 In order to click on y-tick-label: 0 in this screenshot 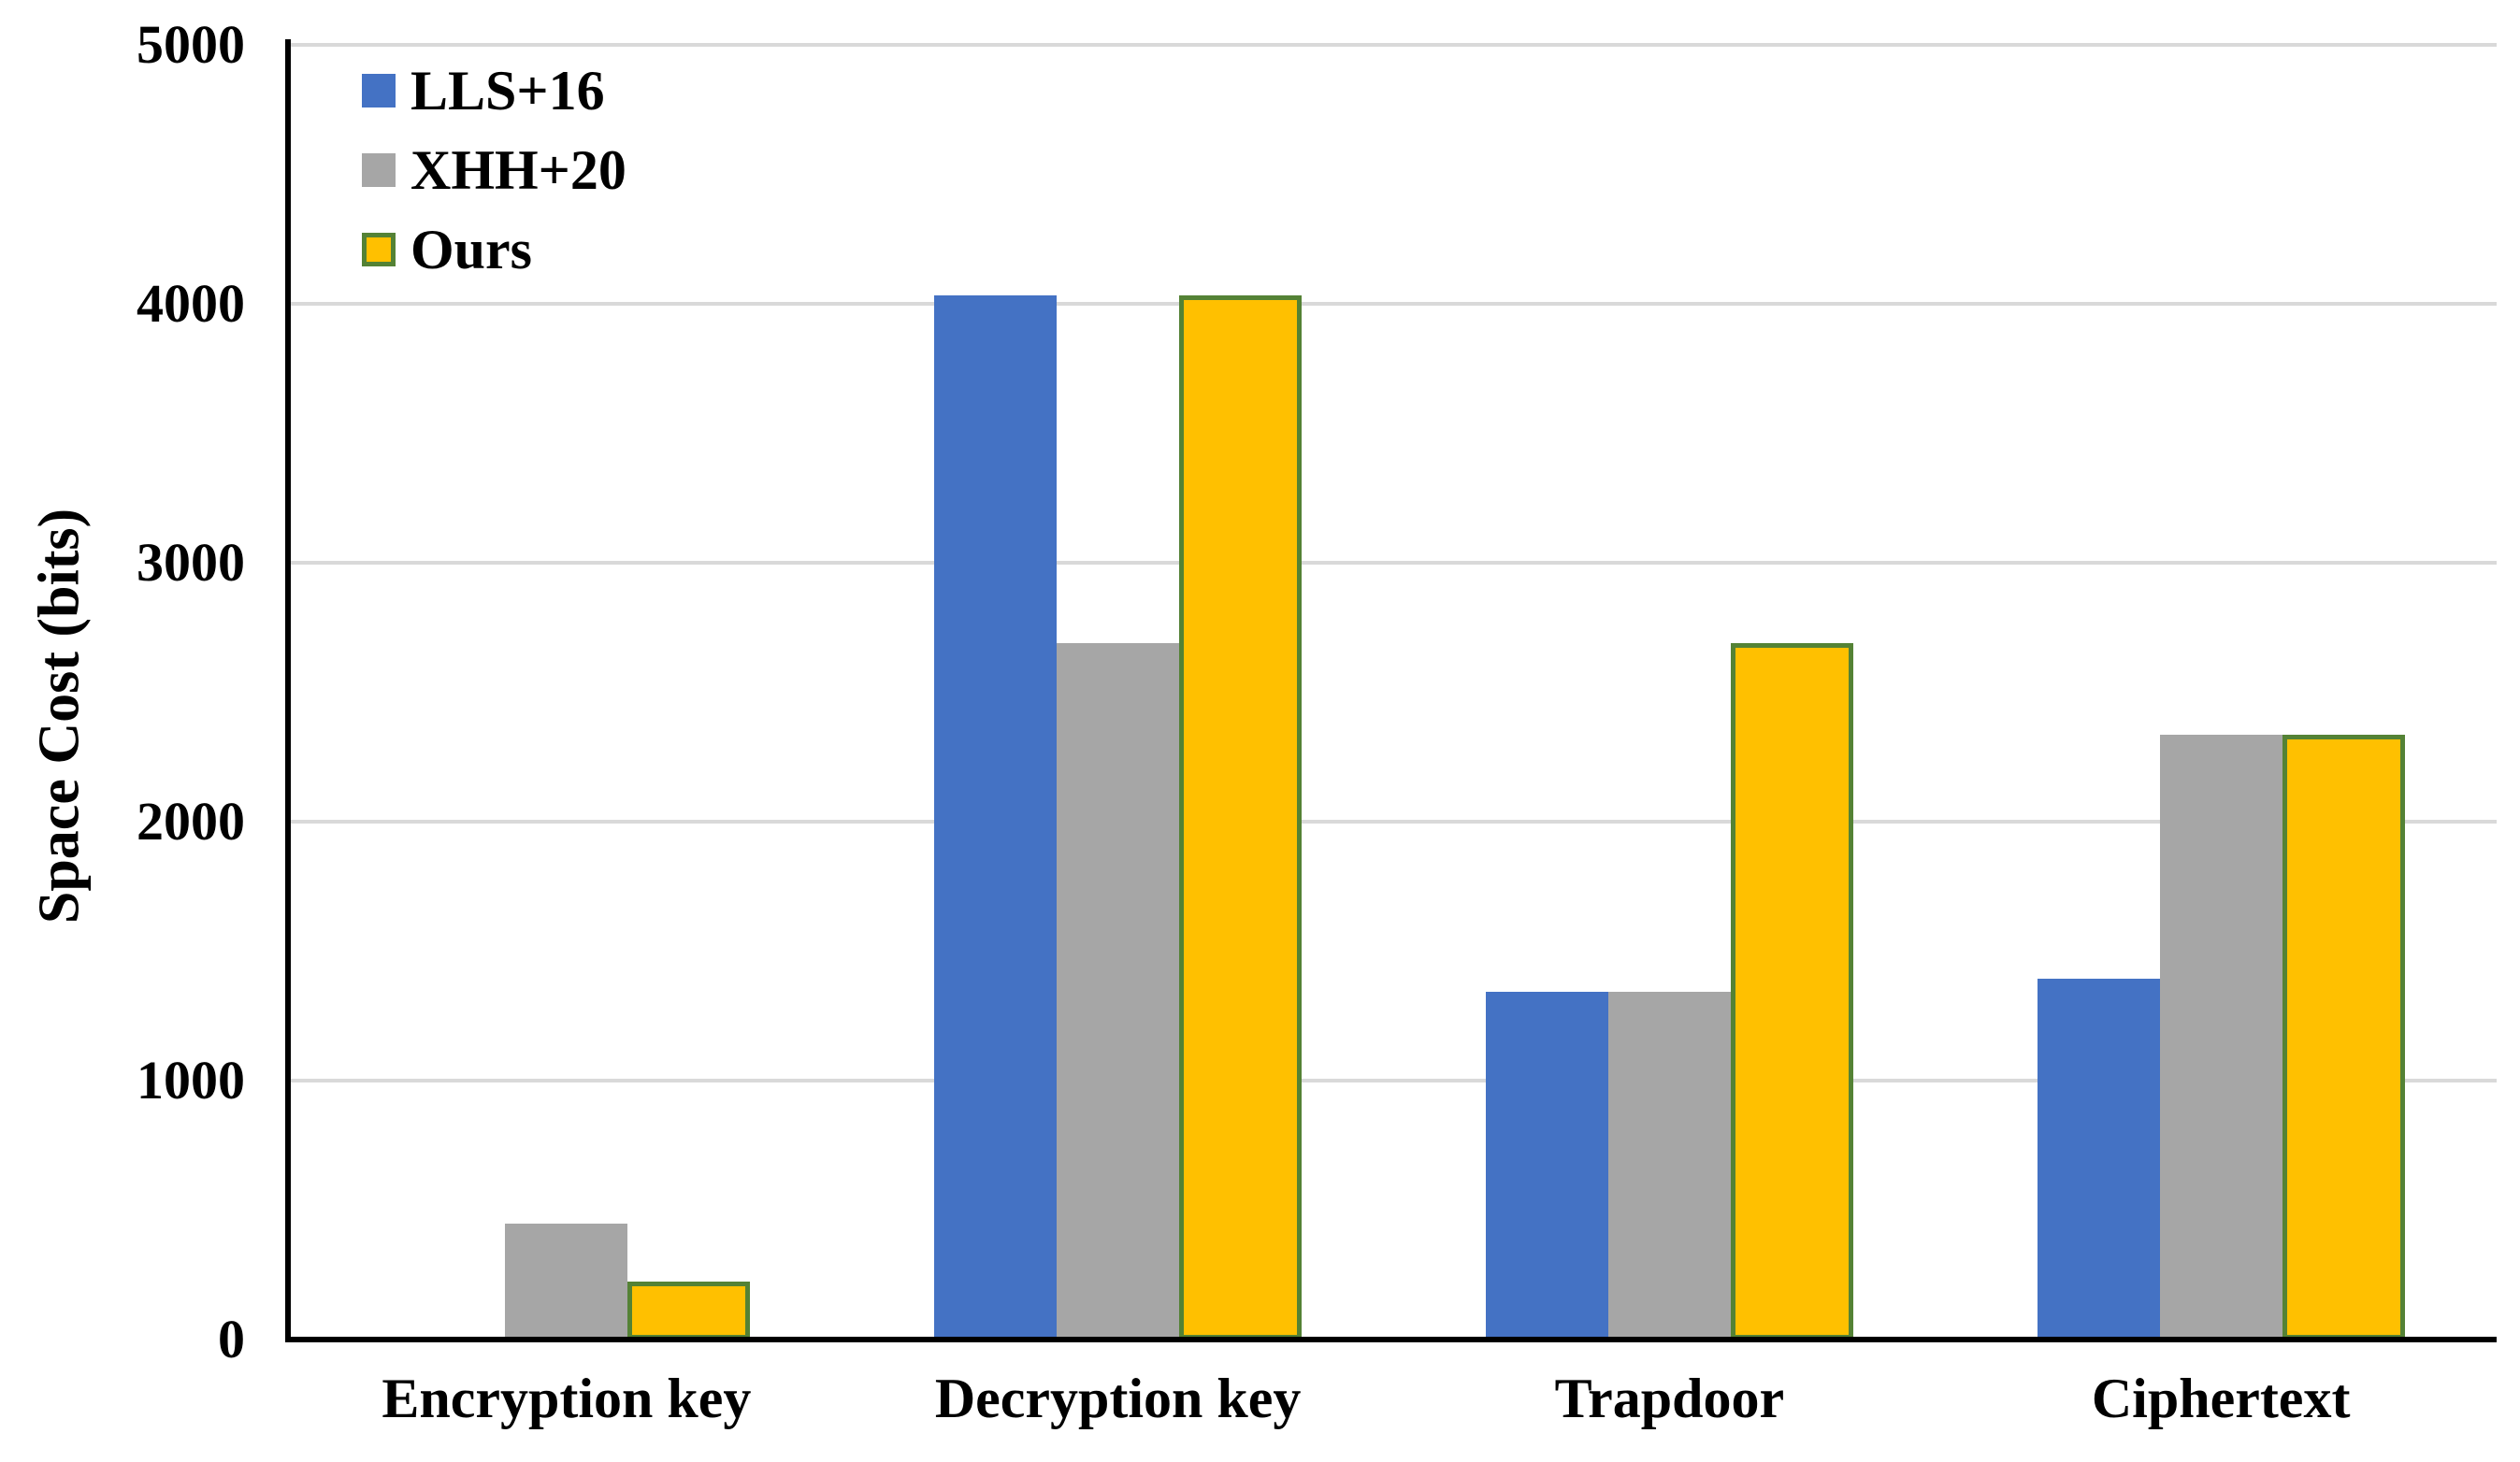, I will do `click(231, 1339)`.